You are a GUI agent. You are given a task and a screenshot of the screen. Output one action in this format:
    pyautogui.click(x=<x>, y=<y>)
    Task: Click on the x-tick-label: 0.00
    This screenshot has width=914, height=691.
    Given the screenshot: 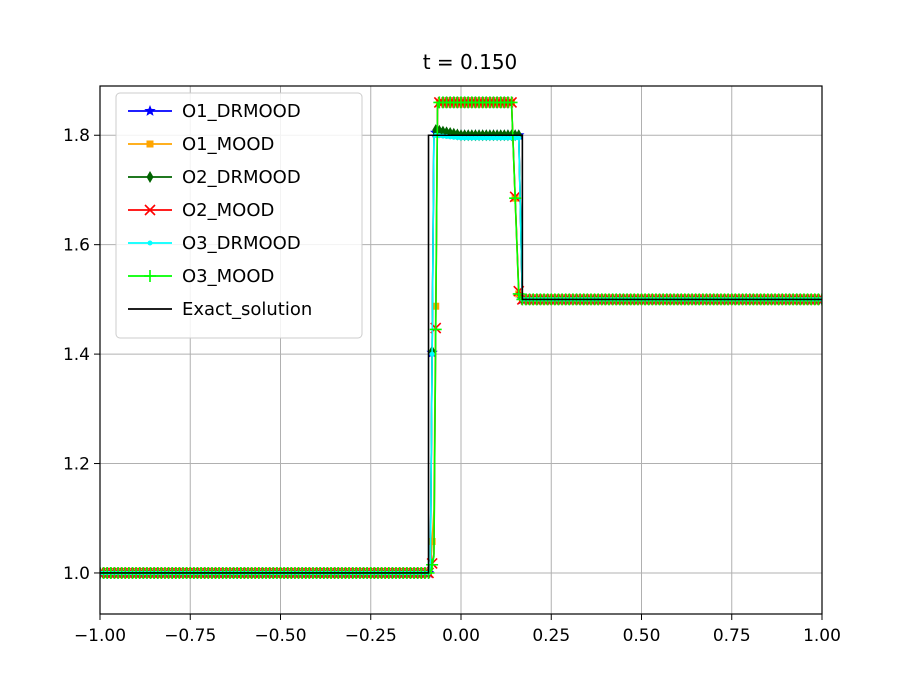 What is the action you would take?
    pyautogui.click(x=461, y=636)
    